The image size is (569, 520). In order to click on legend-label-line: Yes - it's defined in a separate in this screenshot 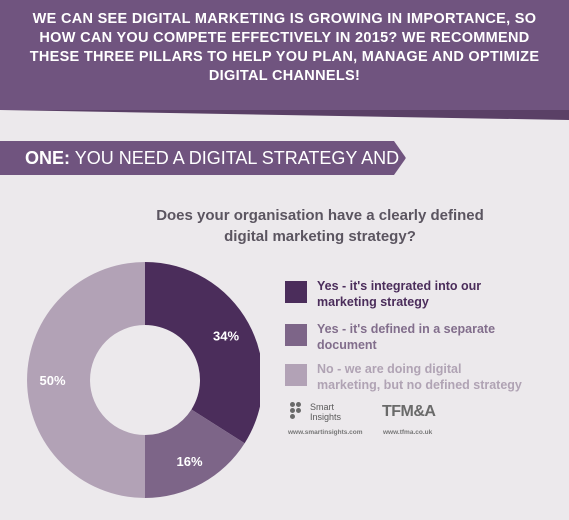, I will do `click(406, 329)`.